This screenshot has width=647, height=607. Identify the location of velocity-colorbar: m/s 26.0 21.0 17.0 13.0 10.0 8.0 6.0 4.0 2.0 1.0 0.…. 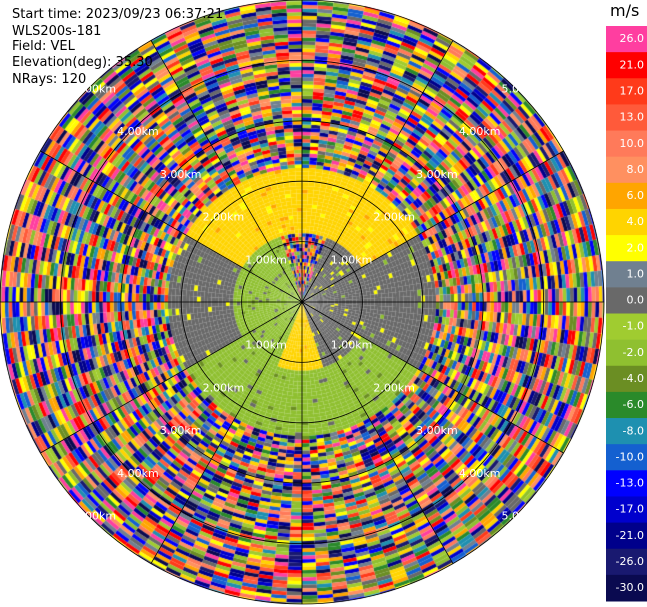
(626, 301).